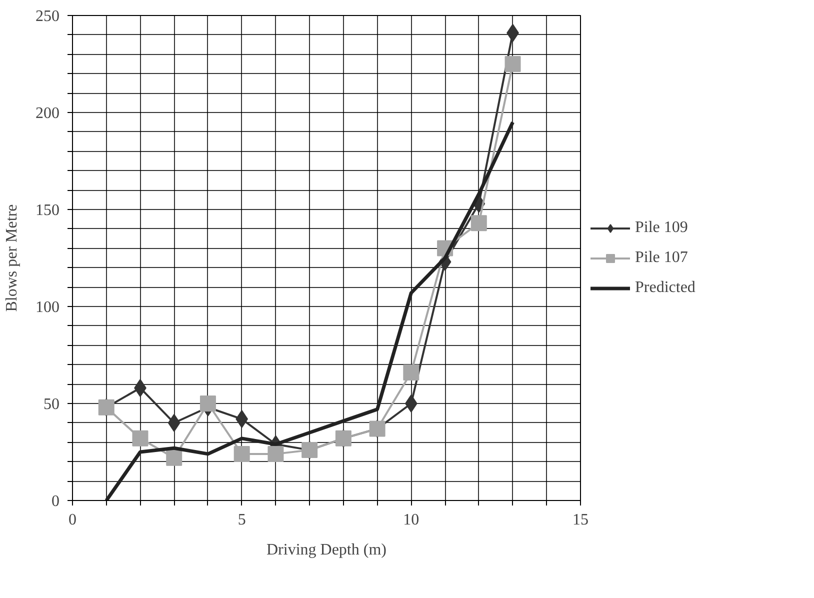 The image size is (814, 598). Describe the element at coordinates (411, 520) in the screenshot. I see `x-tick-label: 10` at that location.